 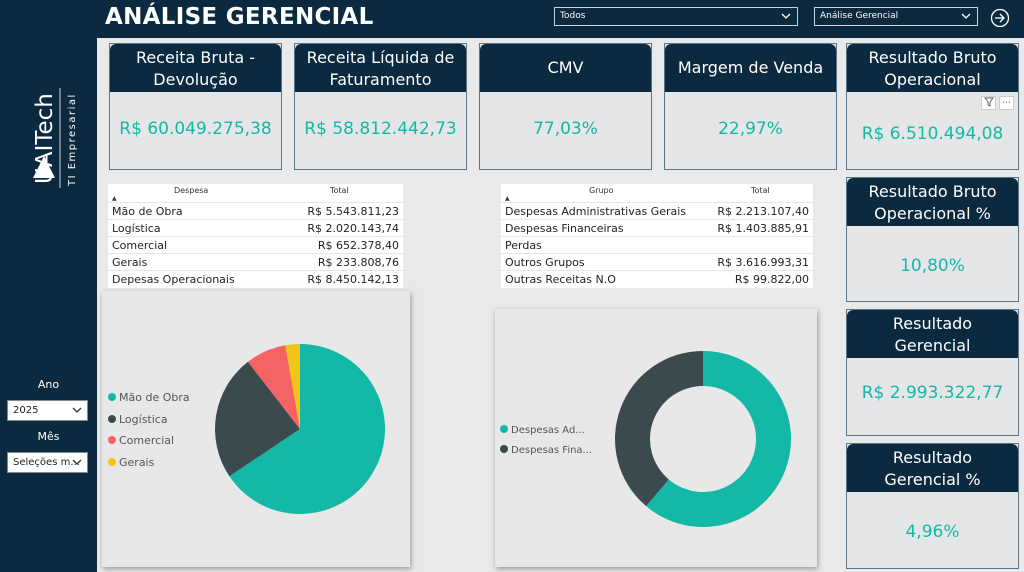 I want to click on legend-item-2: Comercial, so click(x=141, y=440).